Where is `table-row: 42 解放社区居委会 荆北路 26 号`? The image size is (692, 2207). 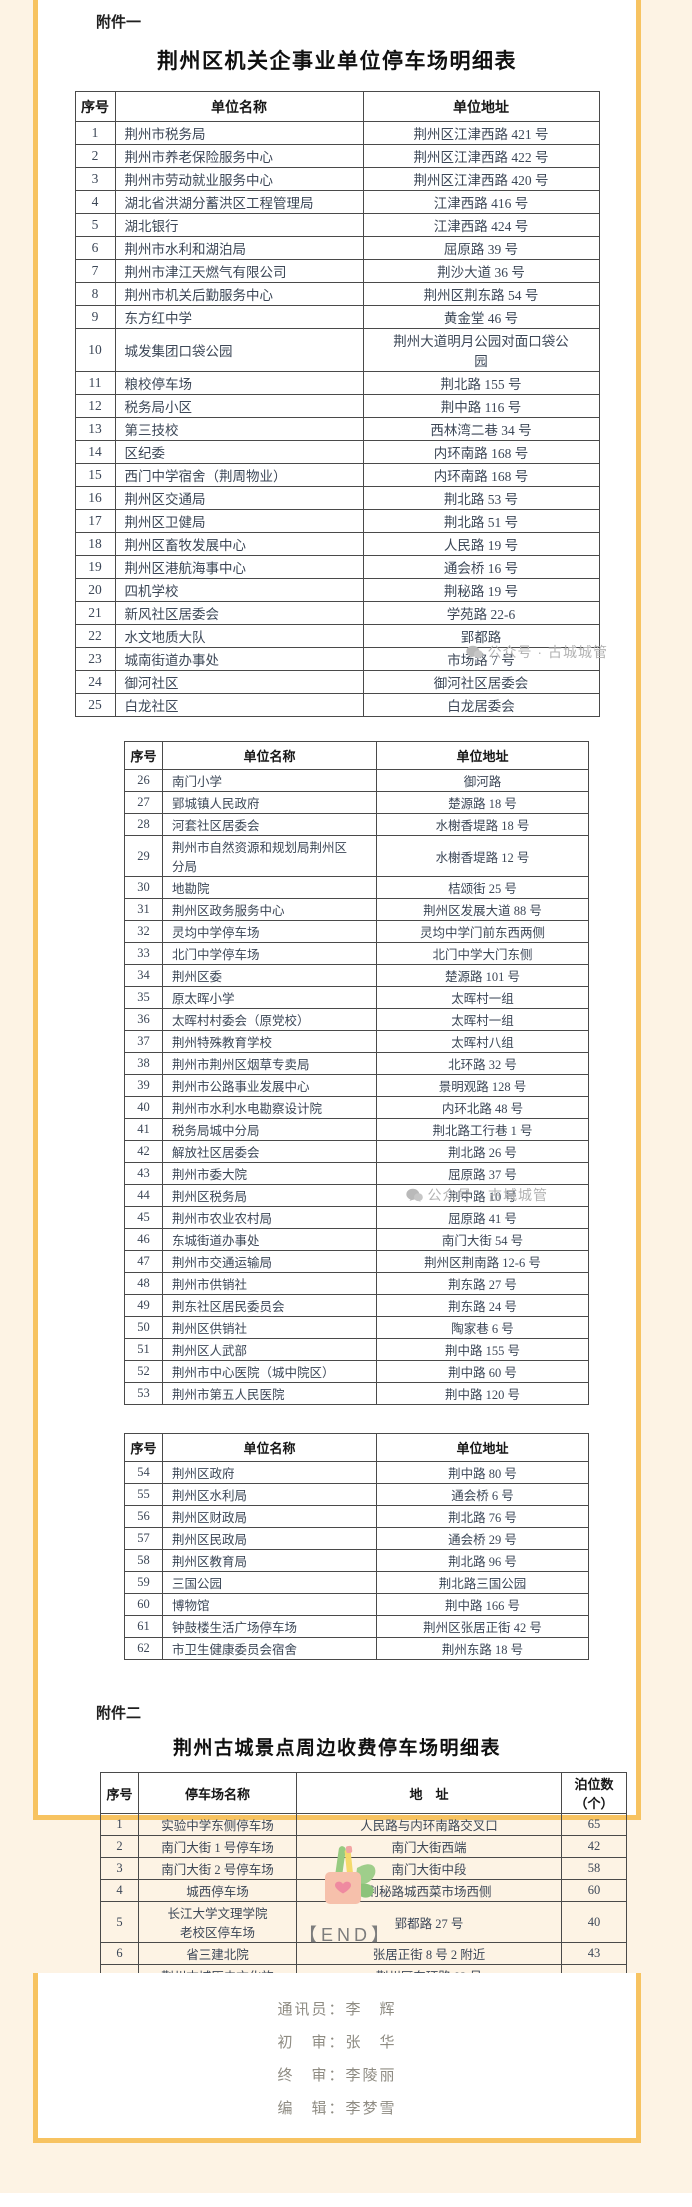
table-row: 42 解放社区居委会 荆北路 26 号 is located at coordinates (356, 1151).